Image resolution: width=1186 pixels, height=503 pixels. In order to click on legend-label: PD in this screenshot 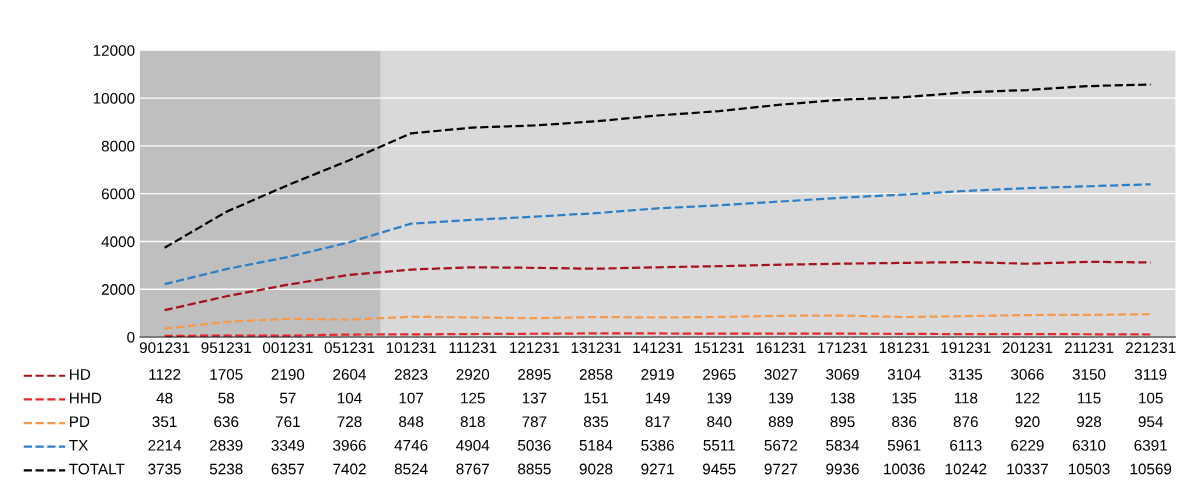, I will do `click(80, 421)`.